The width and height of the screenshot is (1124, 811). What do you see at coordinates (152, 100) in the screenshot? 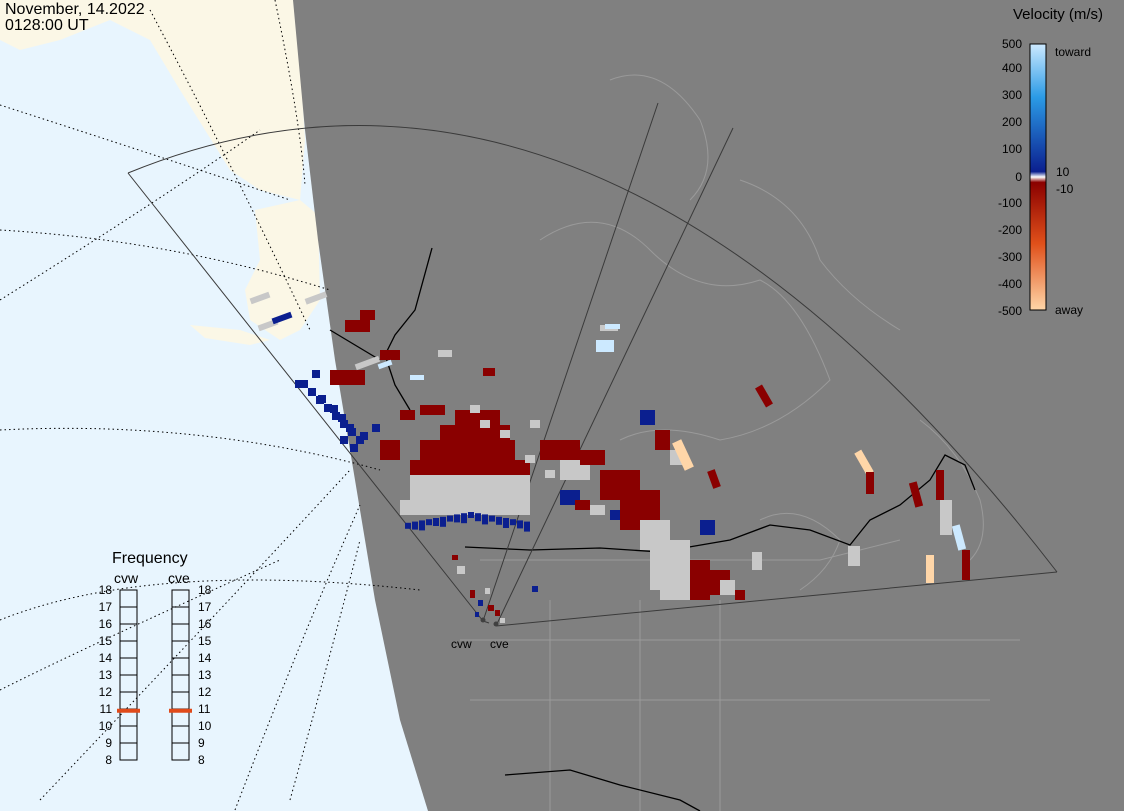
I see `day-land-arctic` at bounding box center [152, 100].